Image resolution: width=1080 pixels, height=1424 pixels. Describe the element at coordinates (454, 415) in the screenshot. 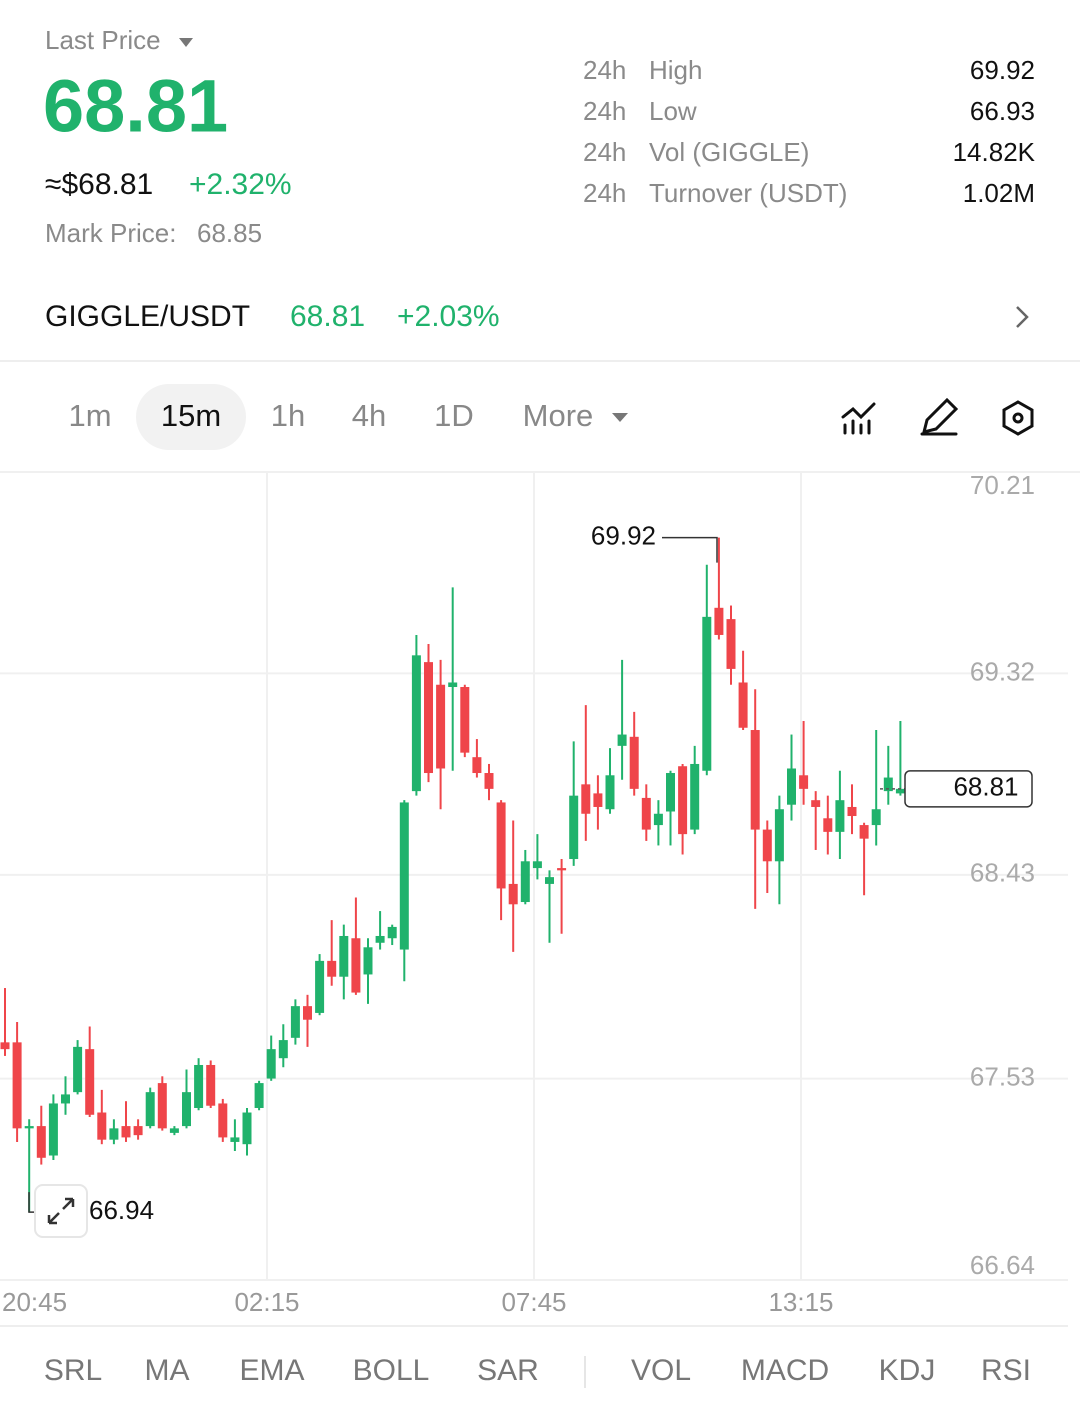

I see `interval-tab: 1D` at that location.